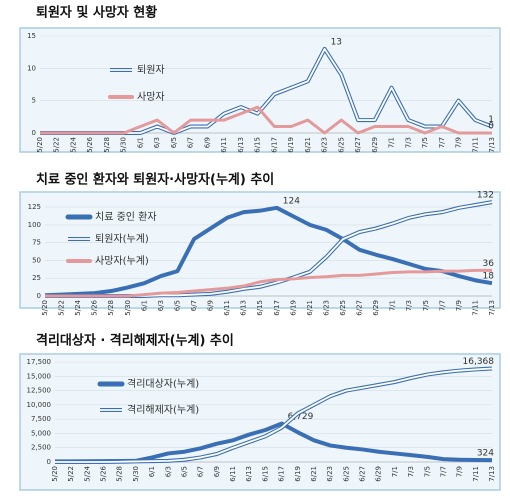 This screenshot has height=496, width=510. I want to click on legend-label: 격리대상자(누계), so click(163, 383).